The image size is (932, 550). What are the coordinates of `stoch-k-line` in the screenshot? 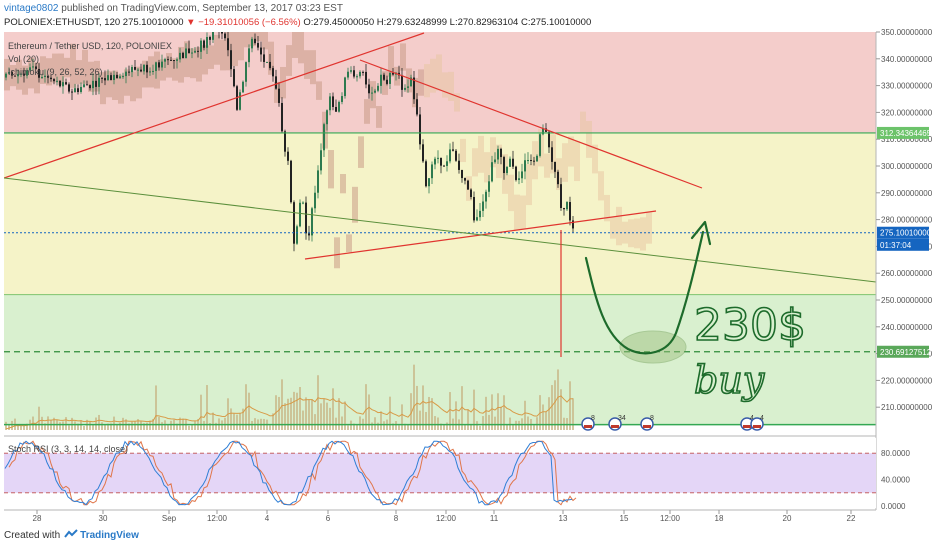 It's located at (288, 473).